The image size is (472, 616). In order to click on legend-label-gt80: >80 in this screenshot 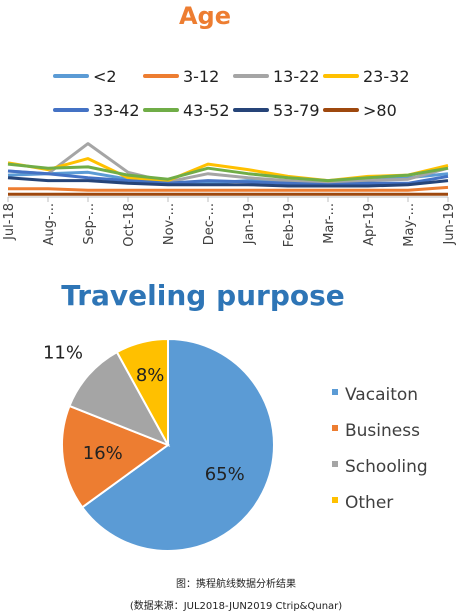, I will do `click(380, 110)`.